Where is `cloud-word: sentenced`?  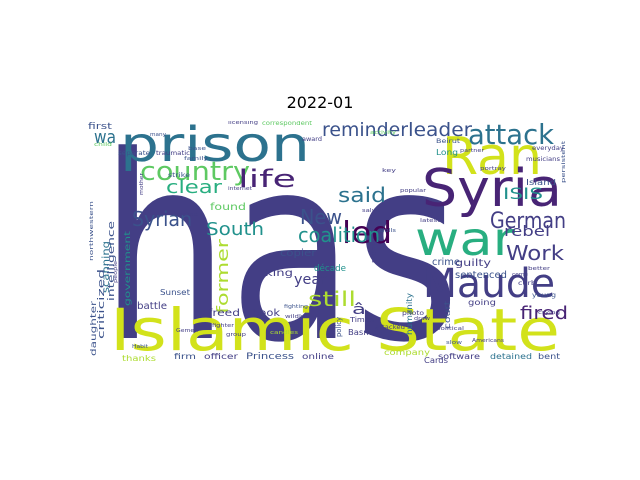
cloud-word: sentenced is located at coordinates (481, 275).